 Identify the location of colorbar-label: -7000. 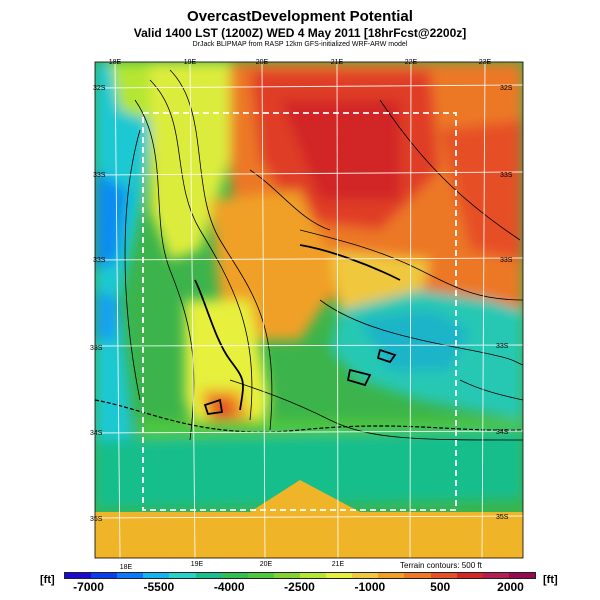
(88, 587).